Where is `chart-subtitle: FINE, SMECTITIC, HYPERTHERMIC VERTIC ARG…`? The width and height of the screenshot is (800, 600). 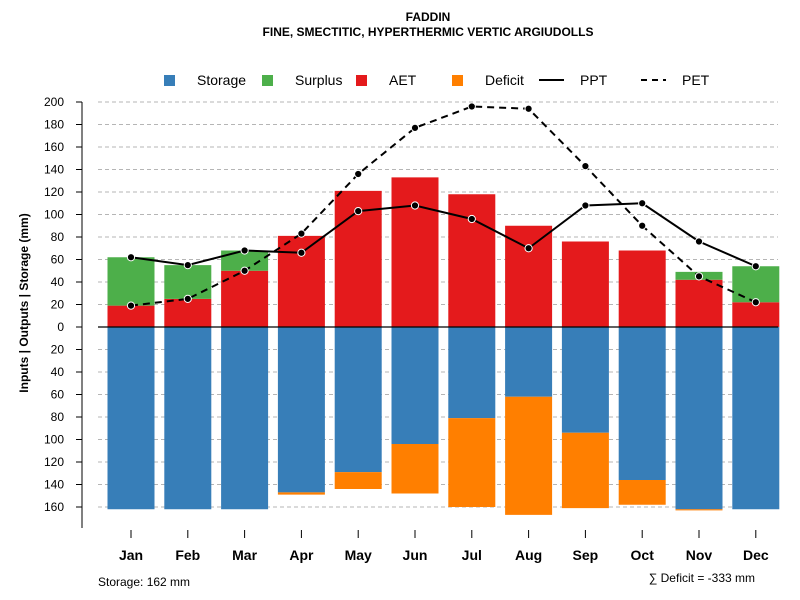 chart-subtitle: FINE, SMECTITIC, HYPERTHERMIC VERTIC ARG… is located at coordinates (428, 32).